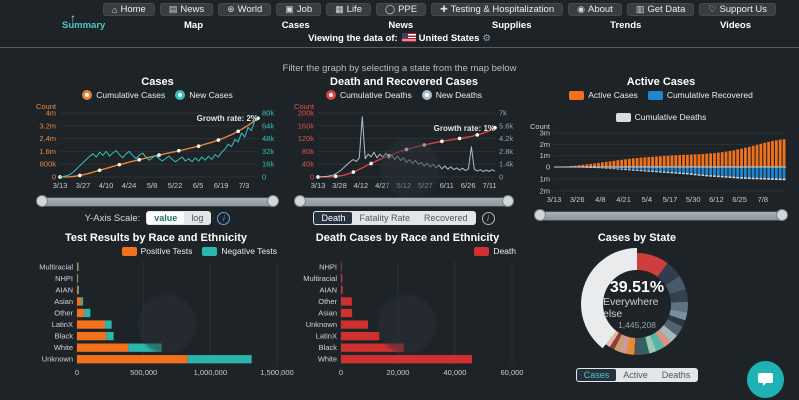 The height and width of the screenshot is (400, 799). Describe the element at coordinates (404, 82) in the screenshot. I see `deaths-chart-title: Death and Recovered Cases` at that location.